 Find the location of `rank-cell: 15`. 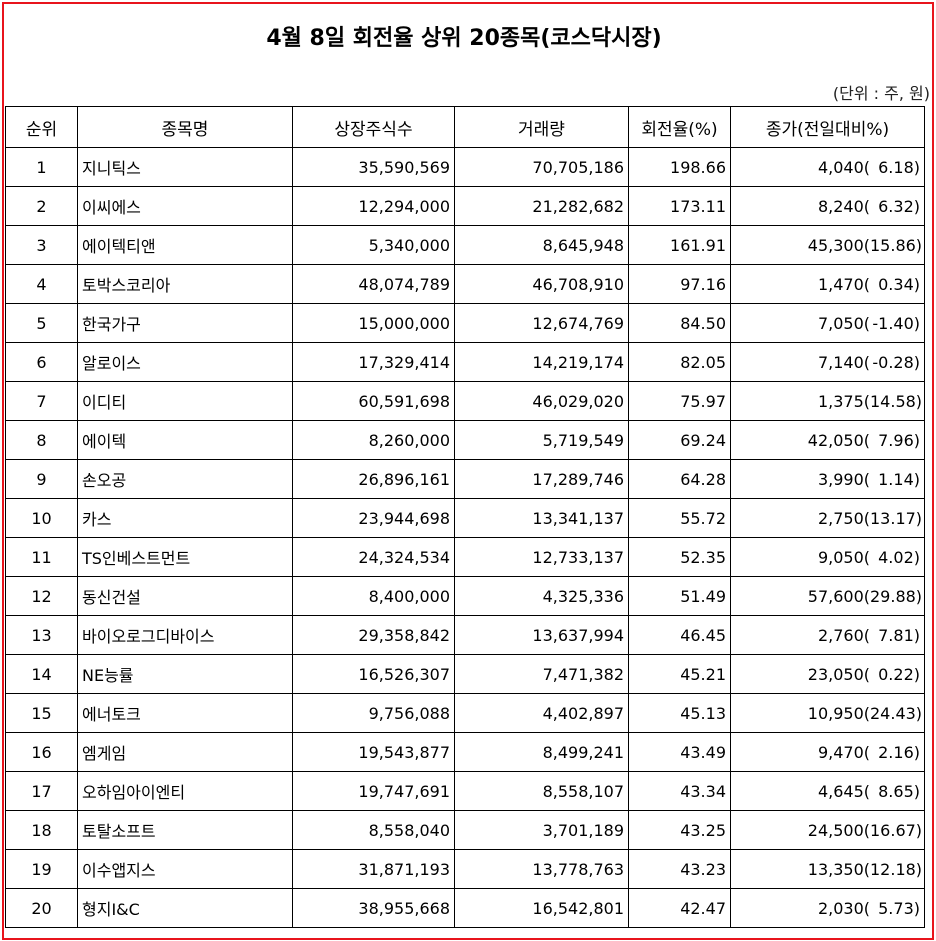

rank-cell: 15 is located at coordinates (41, 713).